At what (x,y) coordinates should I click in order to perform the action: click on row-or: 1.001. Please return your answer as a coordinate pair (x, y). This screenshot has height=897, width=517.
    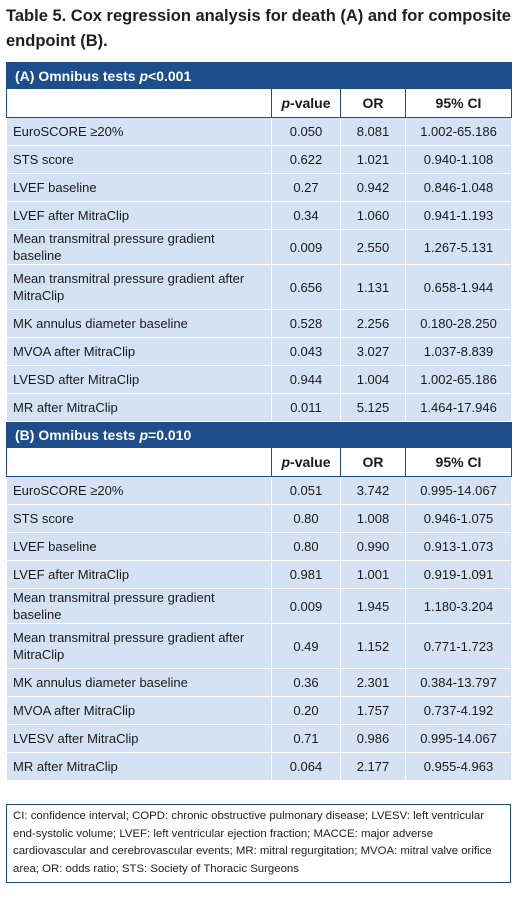
    Looking at the image, I should click on (373, 574).